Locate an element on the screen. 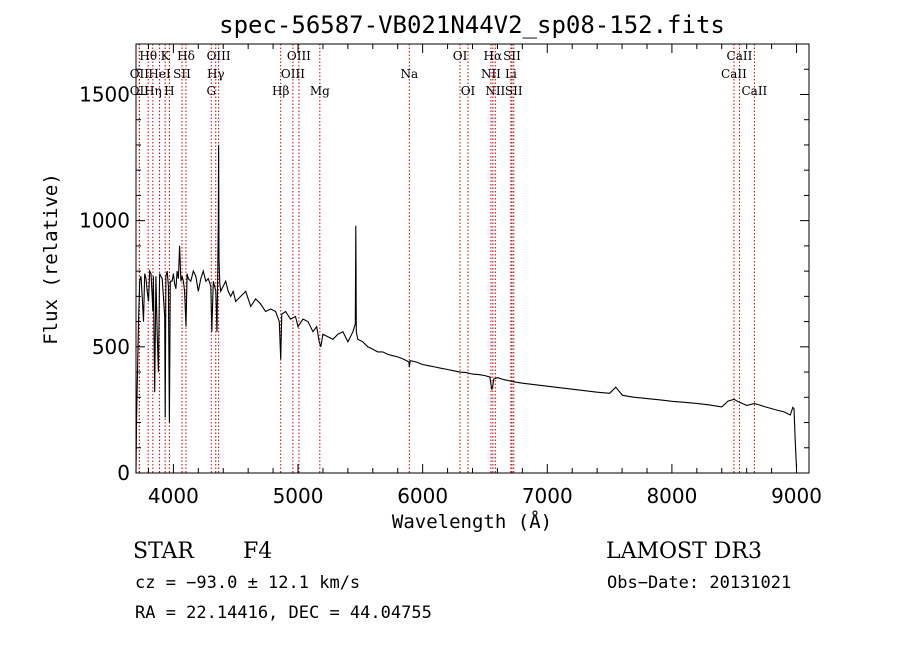  spectral-line-label-7: SII is located at coordinates (182, 74).